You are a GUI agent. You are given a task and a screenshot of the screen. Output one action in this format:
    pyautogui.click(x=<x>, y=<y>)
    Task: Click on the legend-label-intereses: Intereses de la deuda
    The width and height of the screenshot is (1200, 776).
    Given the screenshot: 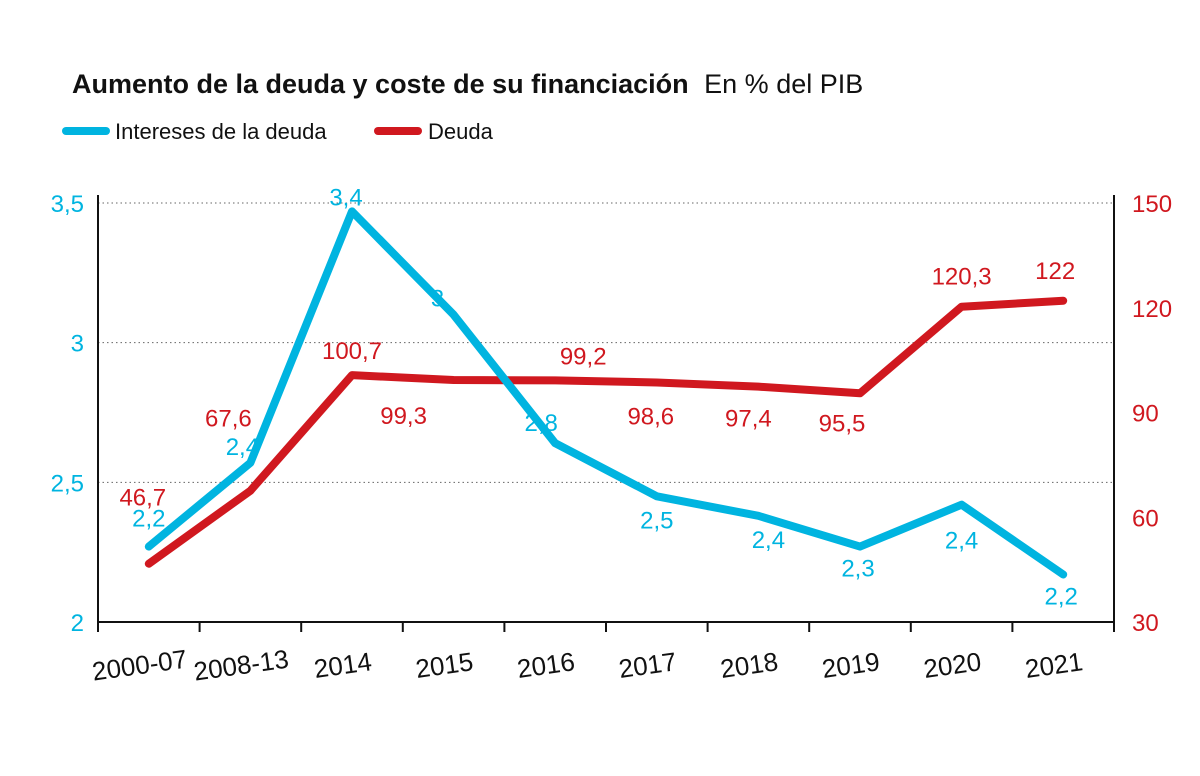 What is the action you would take?
    pyautogui.click(x=221, y=131)
    